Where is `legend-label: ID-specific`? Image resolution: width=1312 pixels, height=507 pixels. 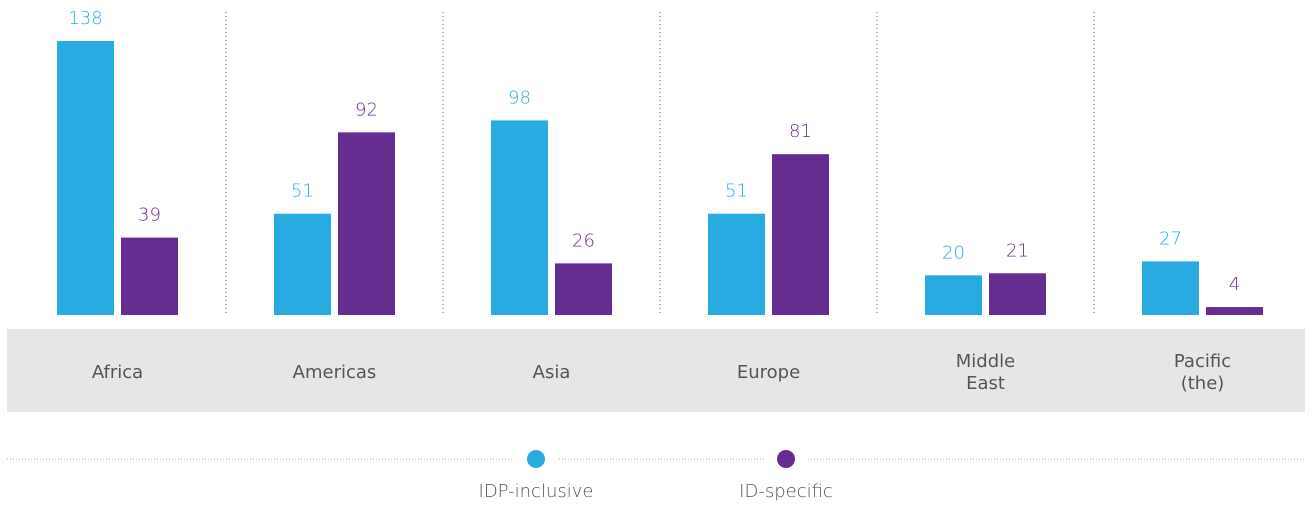 legend-label: ID-specific is located at coordinates (786, 491).